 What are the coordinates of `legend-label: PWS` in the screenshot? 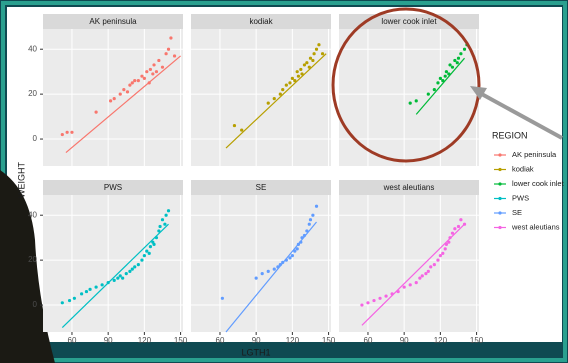 It's located at (520, 197).